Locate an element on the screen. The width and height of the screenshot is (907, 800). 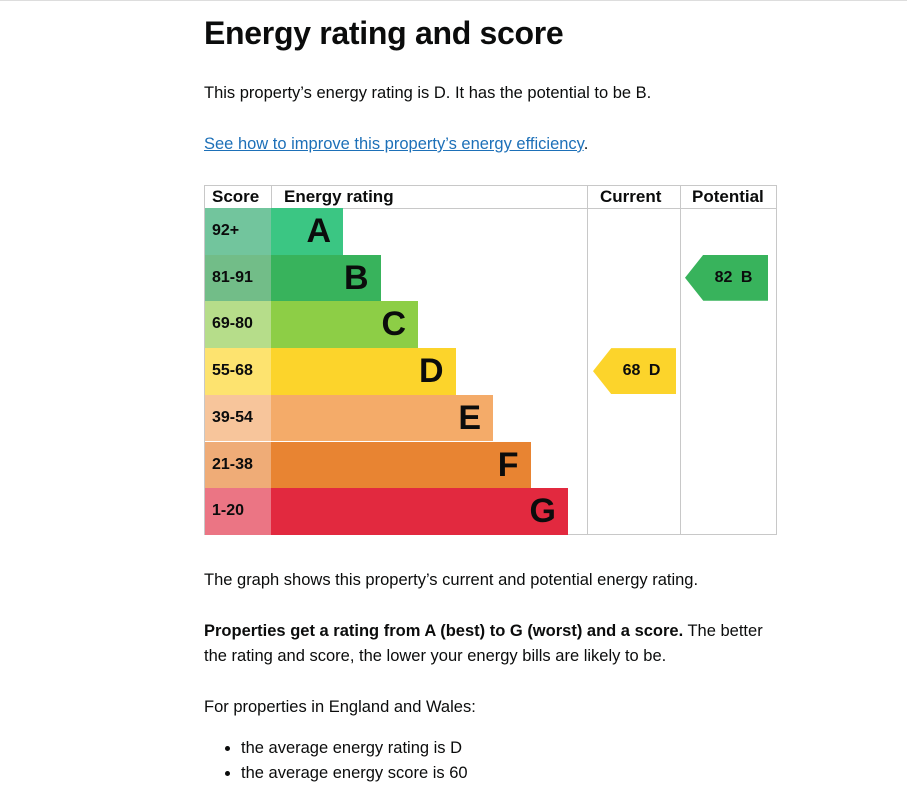
header-current: Current is located at coordinates (631, 196).